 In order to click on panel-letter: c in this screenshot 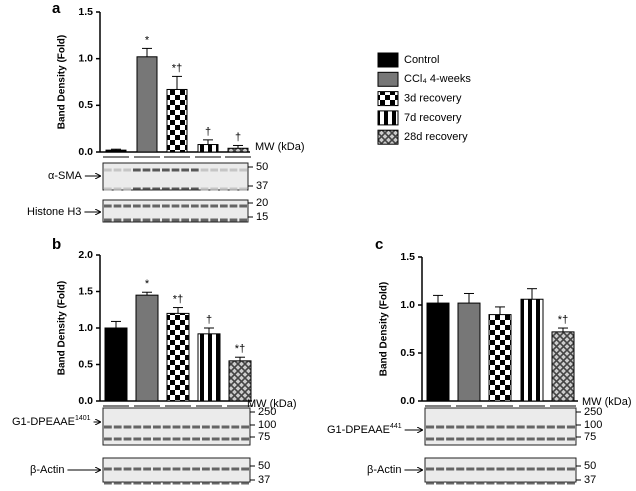, I will do `click(379, 244)`.